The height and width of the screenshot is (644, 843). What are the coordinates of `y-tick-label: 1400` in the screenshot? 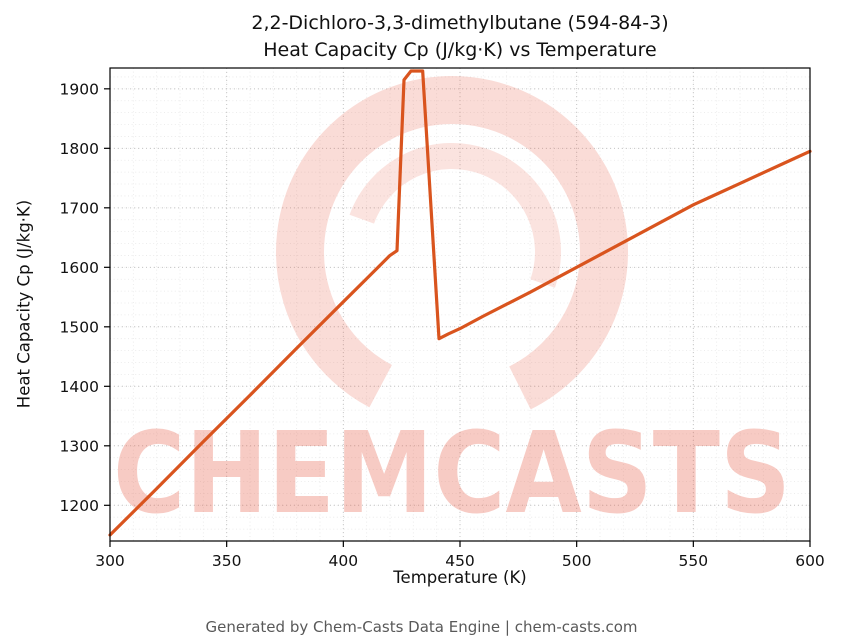 It's located at (79, 387).